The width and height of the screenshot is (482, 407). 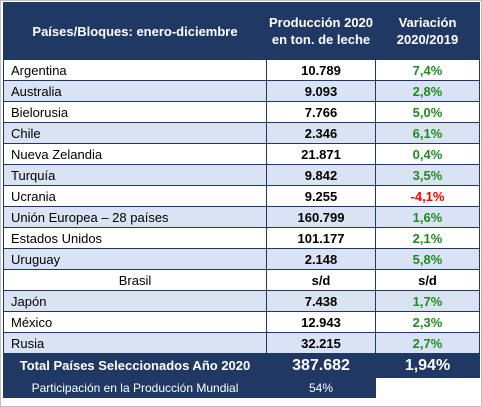 I want to click on production-value: 7.766, so click(x=321, y=112).